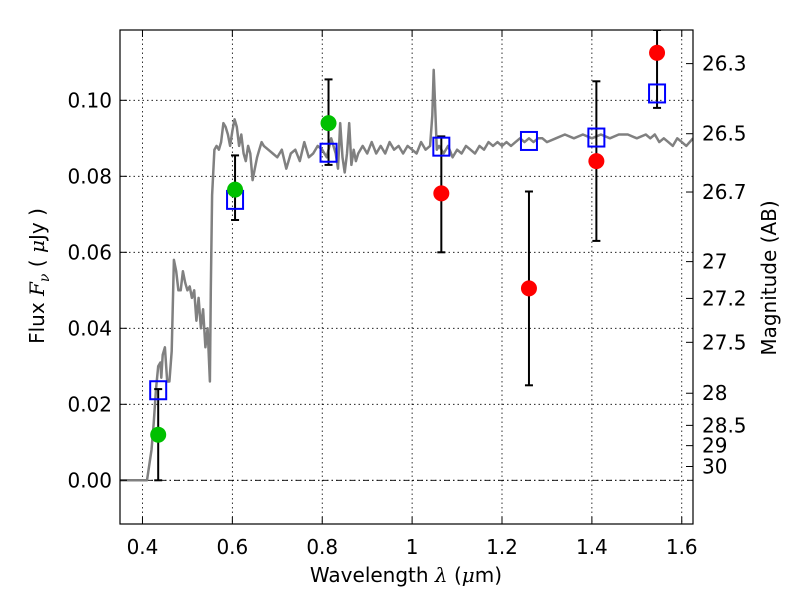 This screenshot has width=800, height=600. What do you see at coordinates (89, 328) in the screenshot?
I see `y-tick-label: 0.04` at bounding box center [89, 328].